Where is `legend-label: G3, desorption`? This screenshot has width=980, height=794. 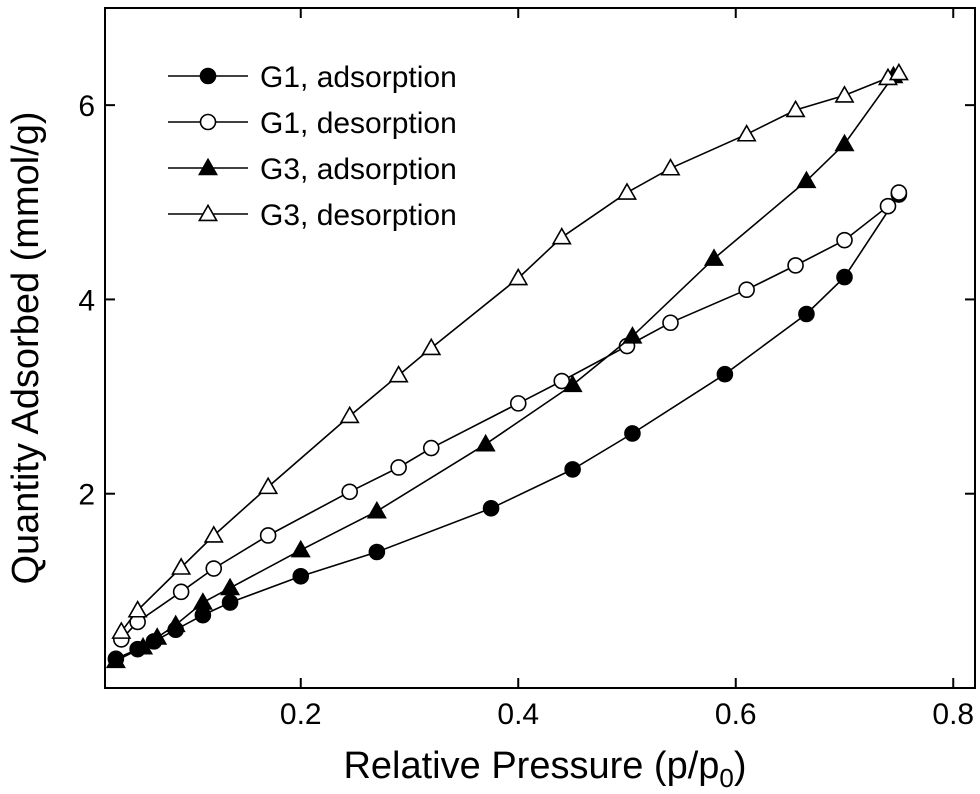 legend-label: G3, desorption is located at coordinates (358, 215).